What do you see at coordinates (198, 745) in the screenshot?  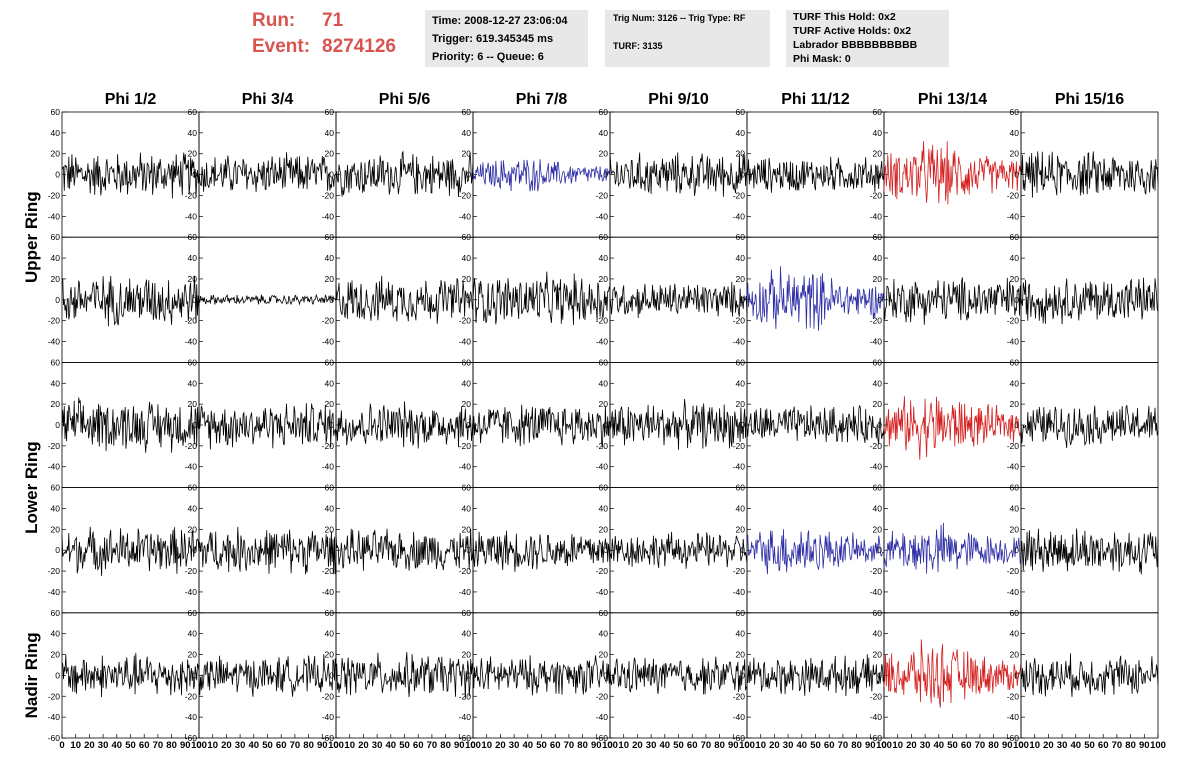 I see `x-tick-label: 0` at bounding box center [198, 745].